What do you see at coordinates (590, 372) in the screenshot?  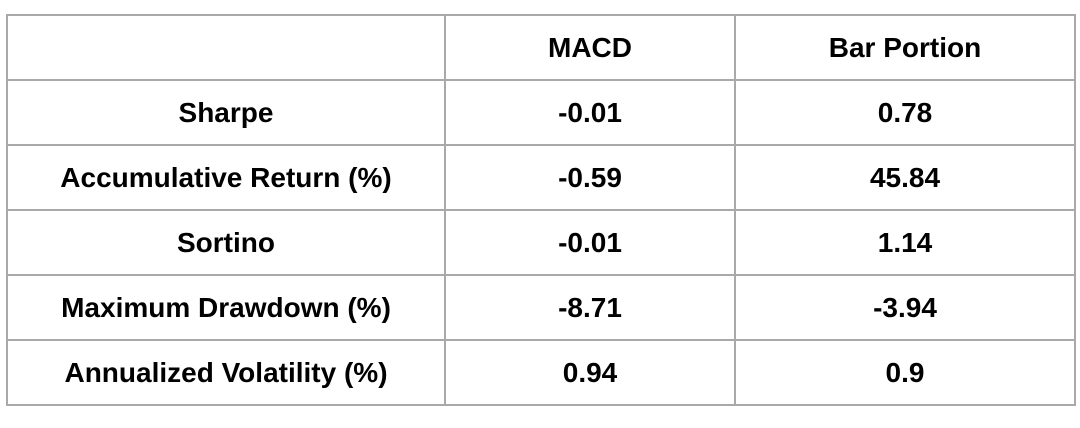 I see `value-cell: 0.94` at bounding box center [590, 372].